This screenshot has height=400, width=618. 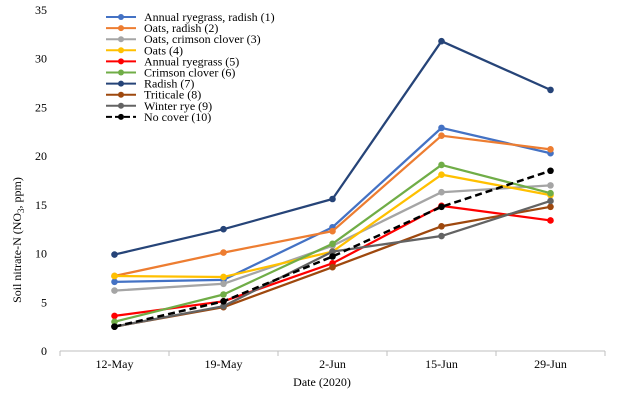 What do you see at coordinates (332, 364) in the screenshot?
I see `x-tick-label: 2-Jun` at bounding box center [332, 364].